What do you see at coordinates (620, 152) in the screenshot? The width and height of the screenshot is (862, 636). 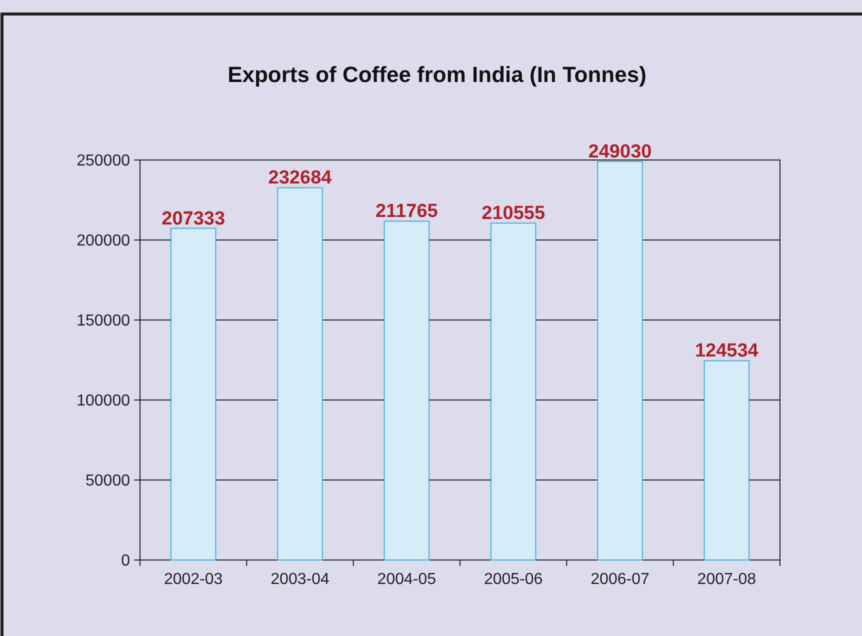 I see `data-label: 249030` at bounding box center [620, 152].